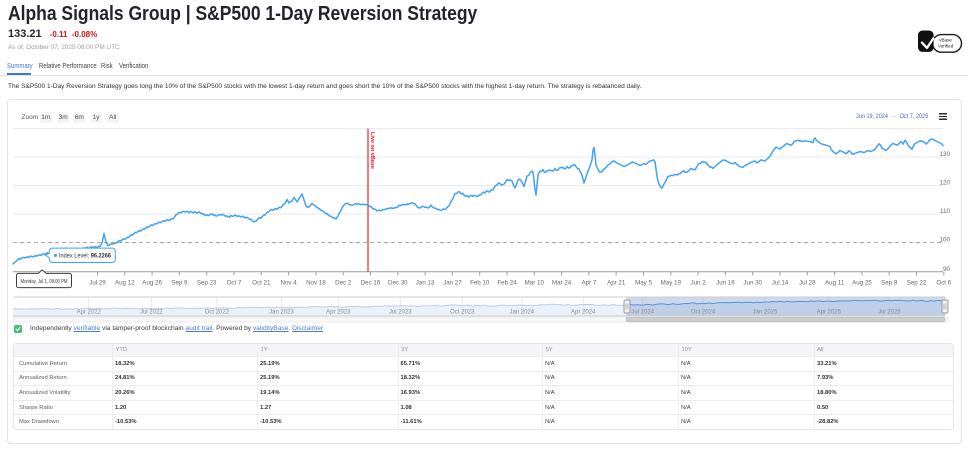  What do you see at coordinates (125, 283) in the screenshot?
I see `svg-text: Aug 12` at bounding box center [125, 283].